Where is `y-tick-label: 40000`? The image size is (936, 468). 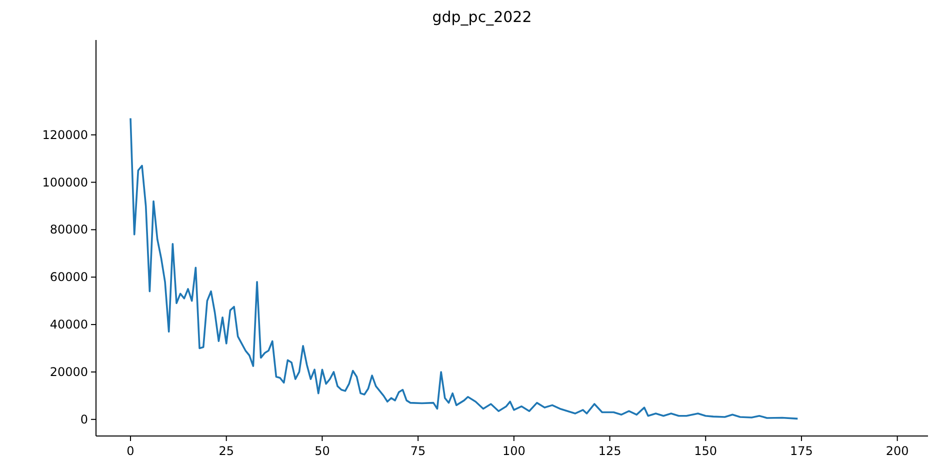
y-tick-label: 40000 is located at coordinates (69, 325).